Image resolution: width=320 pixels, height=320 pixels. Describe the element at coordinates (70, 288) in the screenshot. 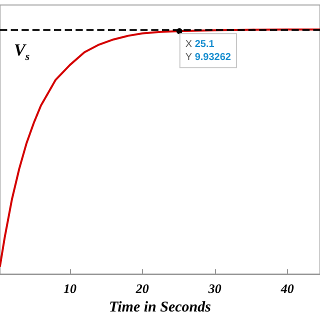

I see `x-tick-label: 10` at that location.